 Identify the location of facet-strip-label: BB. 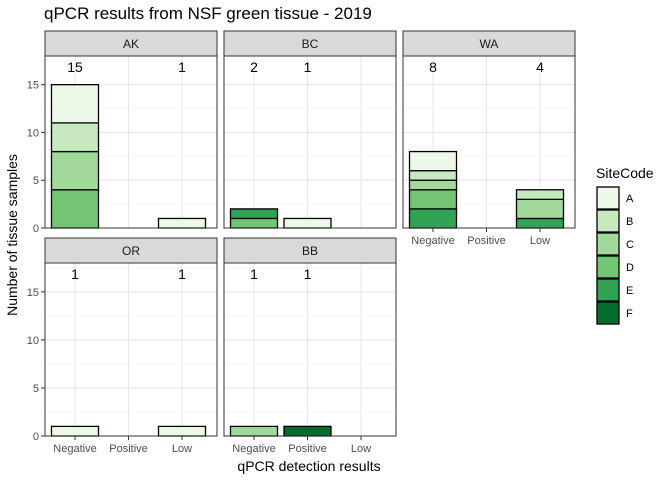
(310, 251).